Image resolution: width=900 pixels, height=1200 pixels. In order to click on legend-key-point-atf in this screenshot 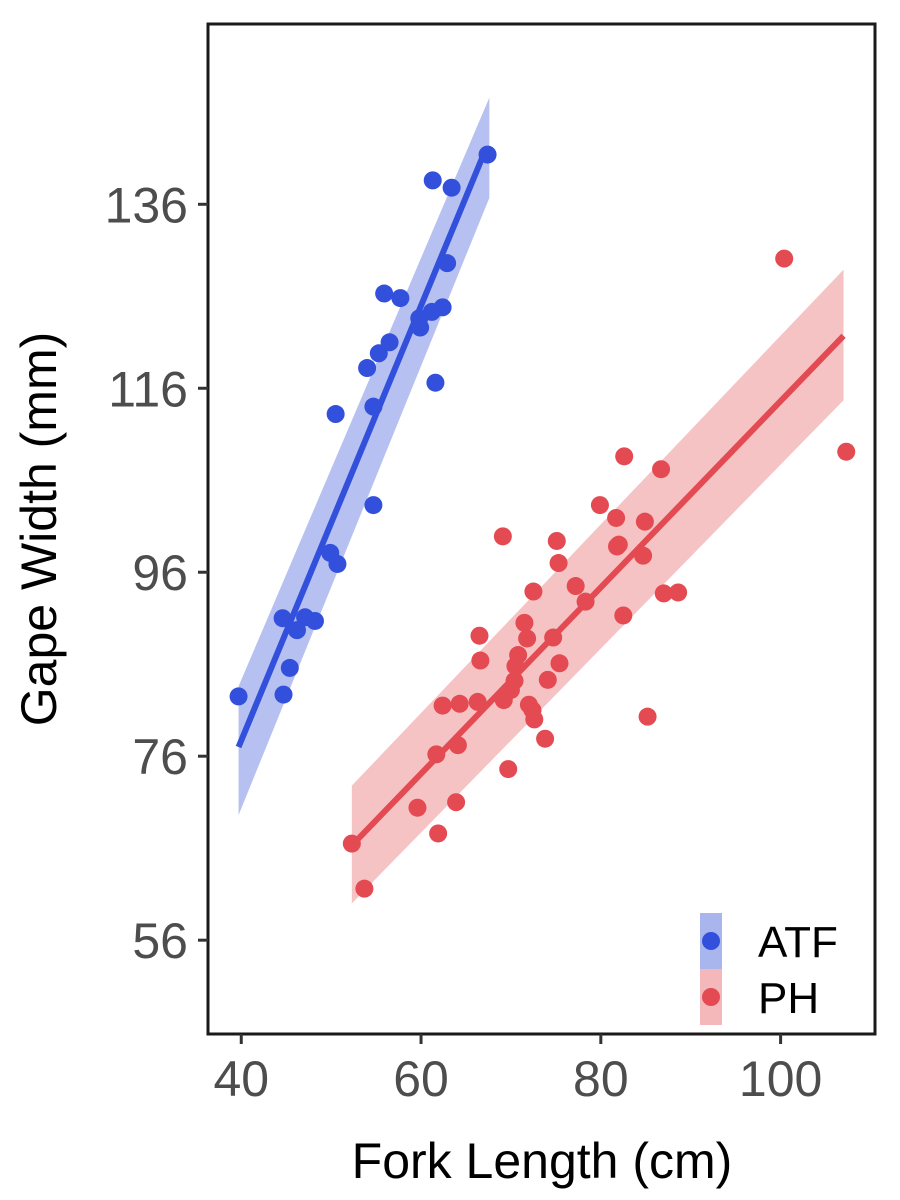, I will do `click(711, 941)`.